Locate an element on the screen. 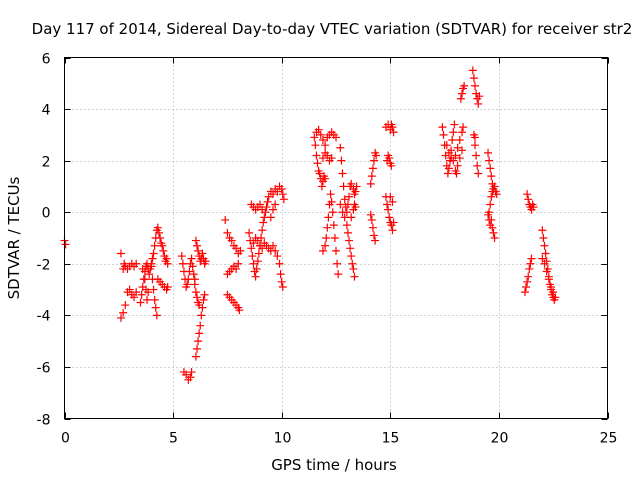  y-tick-label: -8 is located at coordinates (44, 421).